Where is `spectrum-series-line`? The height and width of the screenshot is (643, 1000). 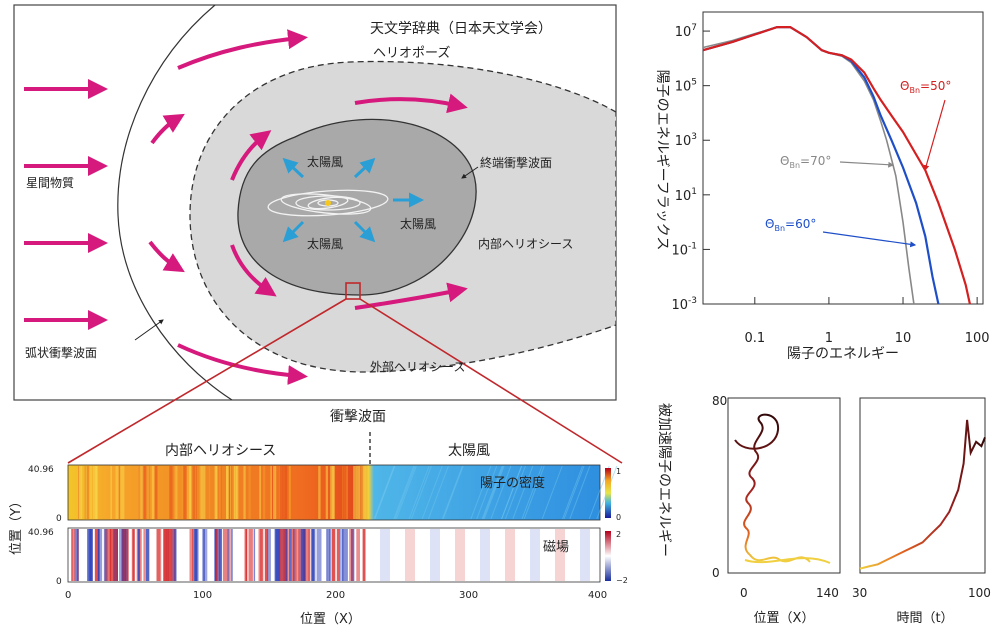 spectrum-series-line is located at coordinates (836, 165).